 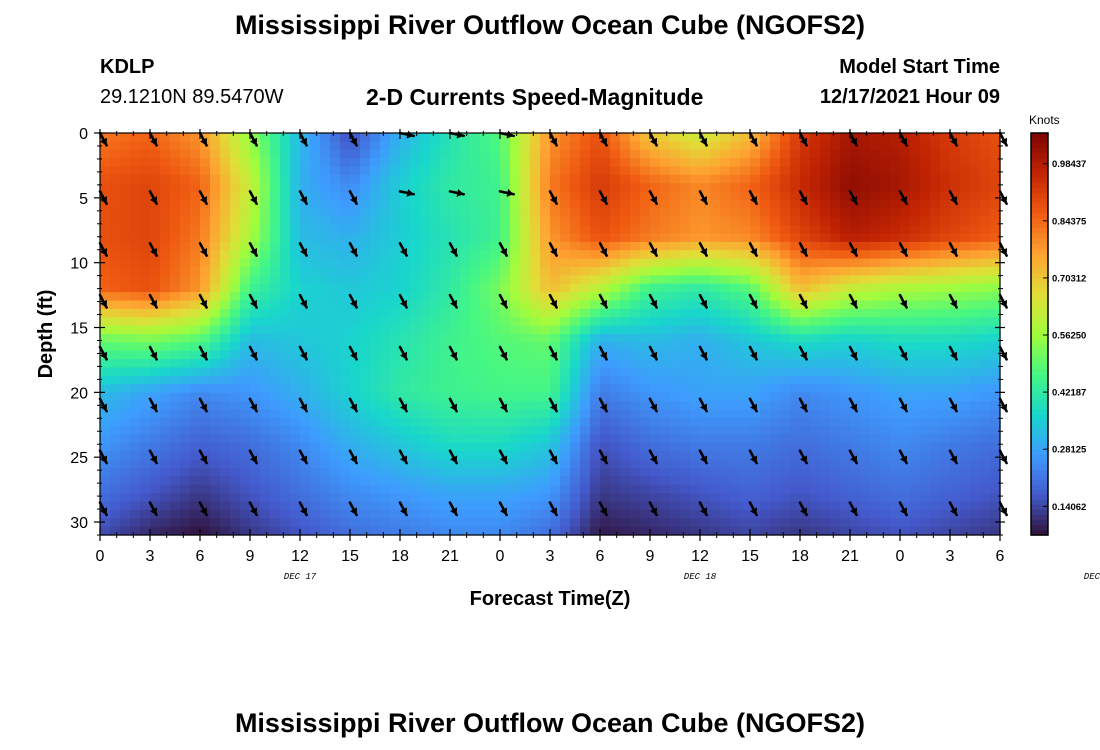 What do you see at coordinates (750, 556) in the screenshot?
I see `x-tick-label: 15` at bounding box center [750, 556].